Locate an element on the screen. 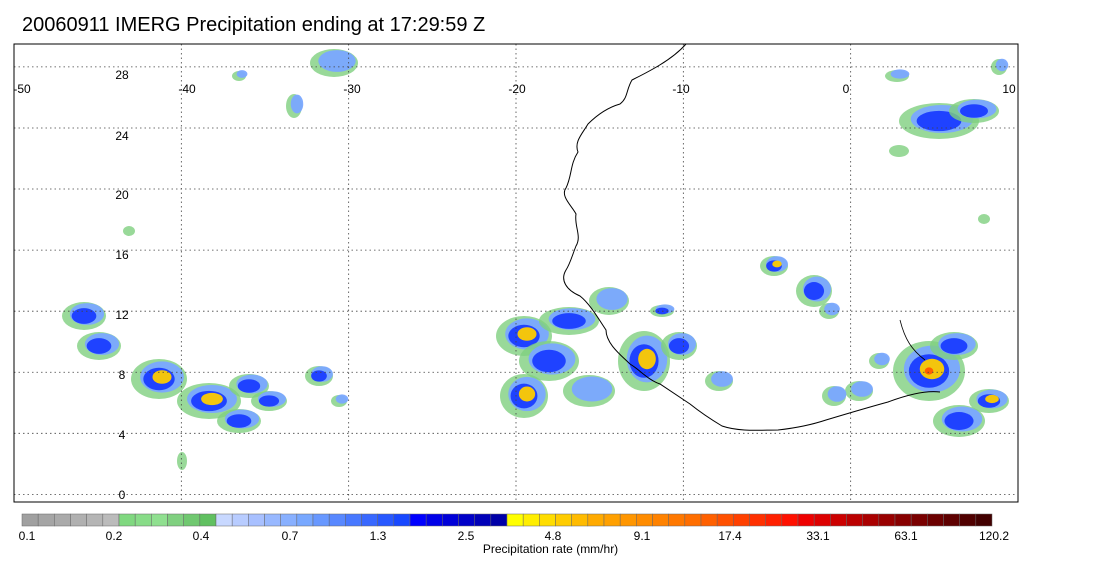 The image size is (1101, 571). lon-label: -50 is located at coordinates (22, 89).